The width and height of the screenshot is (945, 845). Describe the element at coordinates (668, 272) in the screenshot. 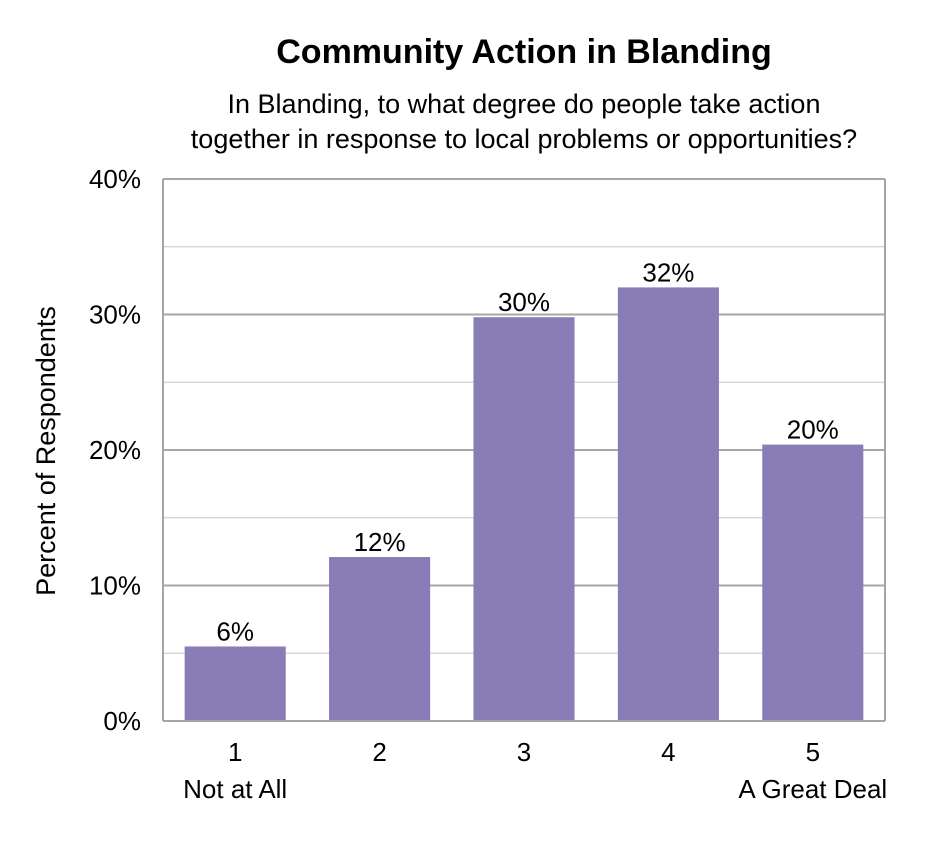

I see `data-label: 32%` at that location.